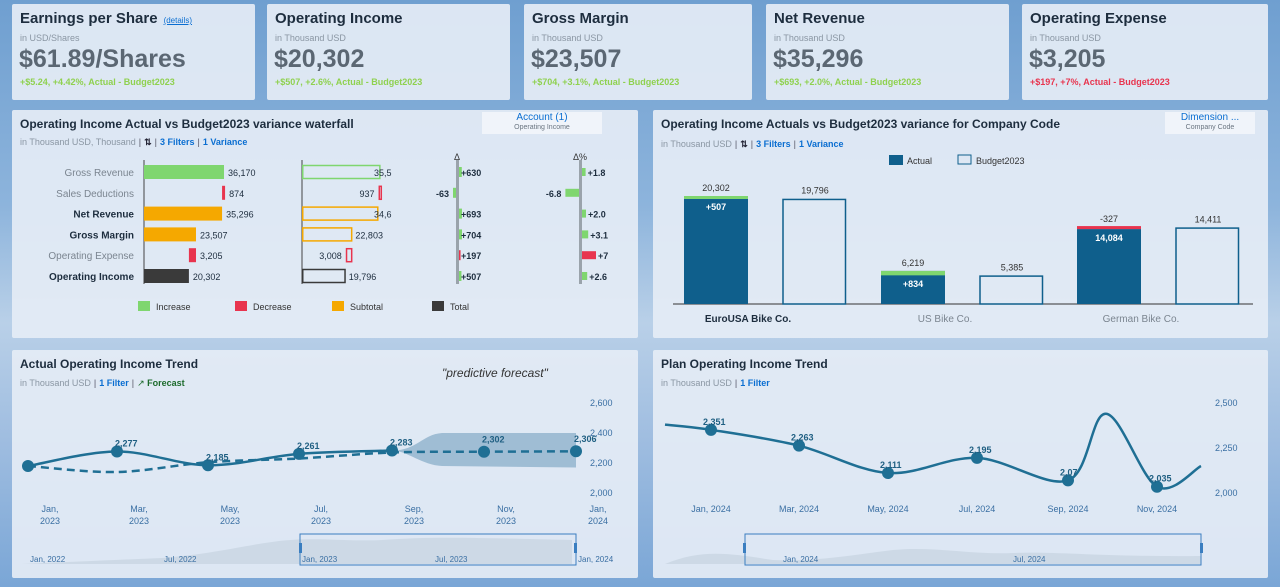 The height and width of the screenshot is (587, 1280). I want to click on data-label: 2,195, so click(980, 450).